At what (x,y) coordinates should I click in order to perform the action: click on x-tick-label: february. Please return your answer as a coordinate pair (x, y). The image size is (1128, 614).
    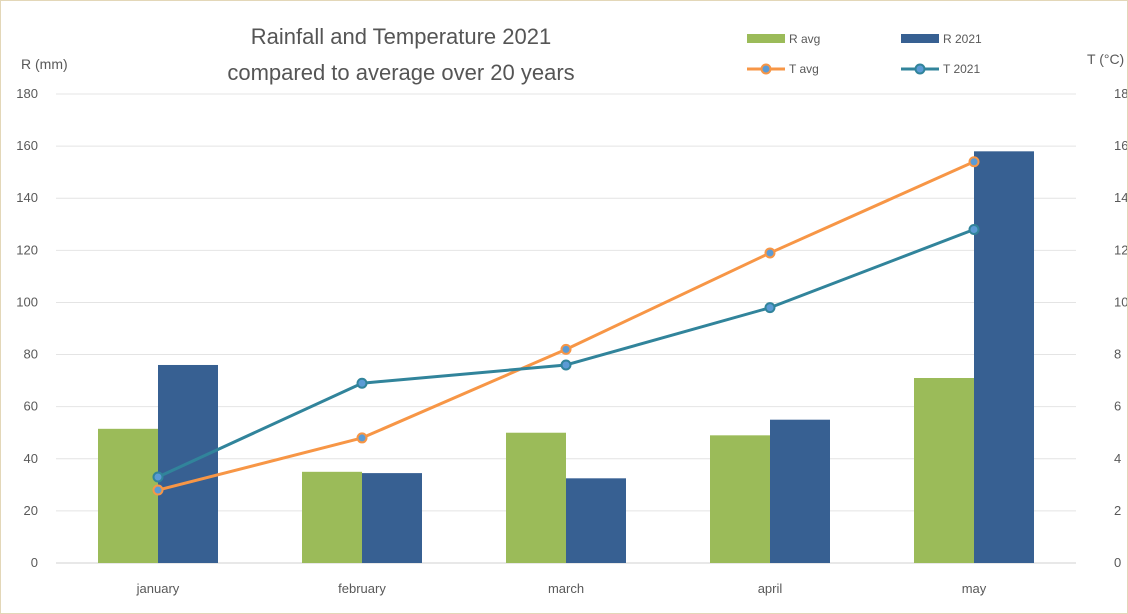
    Looking at the image, I should click on (362, 588).